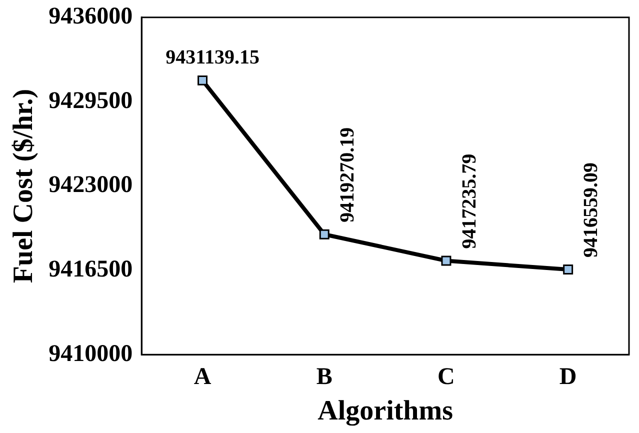 The height and width of the screenshot is (433, 639). What do you see at coordinates (203, 377) in the screenshot?
I see `x-tick-label: A` at bounding box center [203, 377].